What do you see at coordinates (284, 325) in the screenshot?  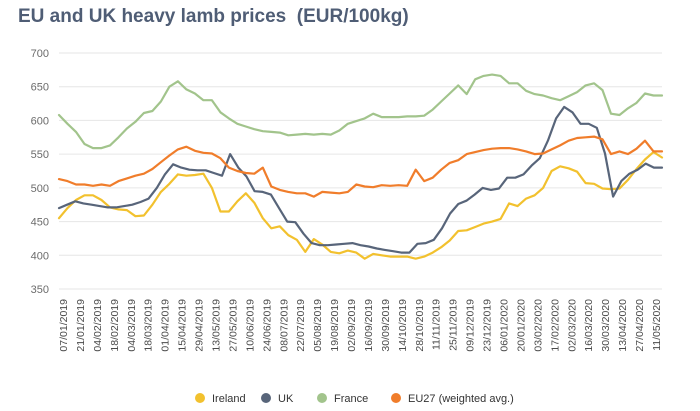 I see `x-tick-label: 08/07/2019` at bounding box center [284, 325].